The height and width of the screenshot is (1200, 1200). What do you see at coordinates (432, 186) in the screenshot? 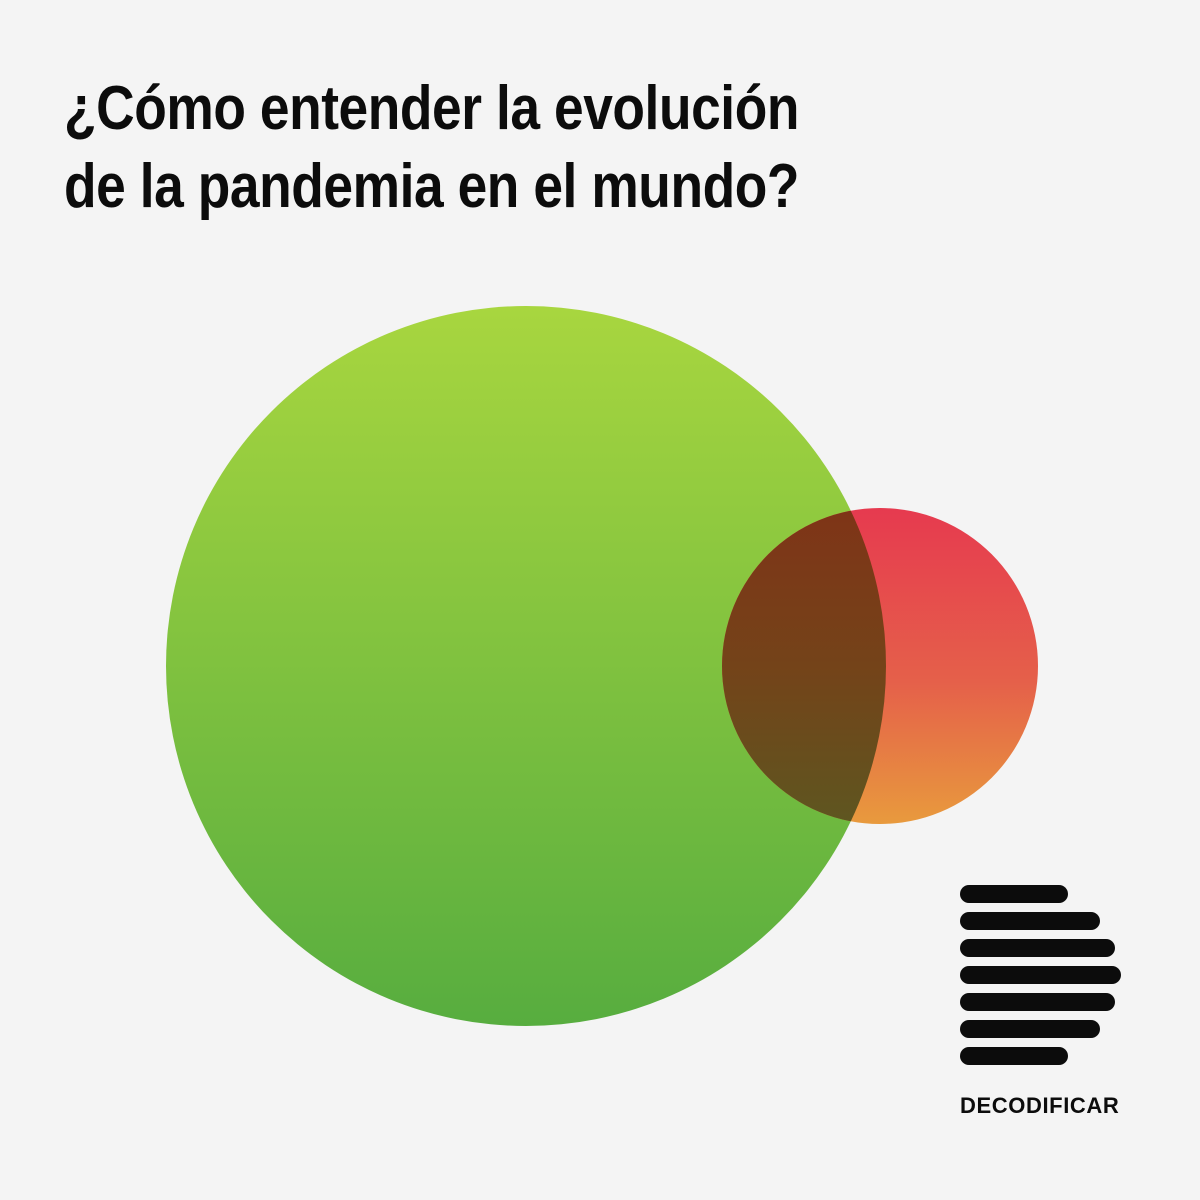
I see `headline-line-2: de la pandemia en el mundo?` at bounding box center [432, 186].